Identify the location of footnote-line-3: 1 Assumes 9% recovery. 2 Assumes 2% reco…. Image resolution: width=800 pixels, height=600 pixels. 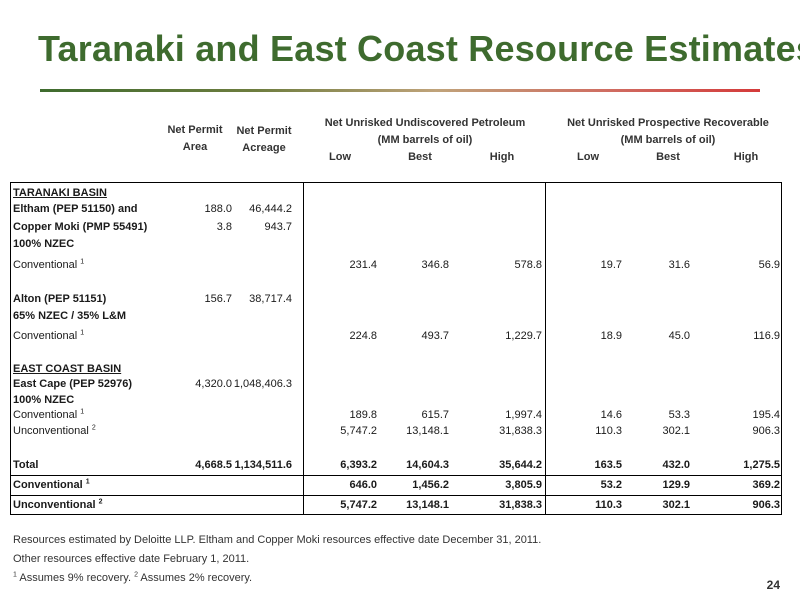
(133, 577).